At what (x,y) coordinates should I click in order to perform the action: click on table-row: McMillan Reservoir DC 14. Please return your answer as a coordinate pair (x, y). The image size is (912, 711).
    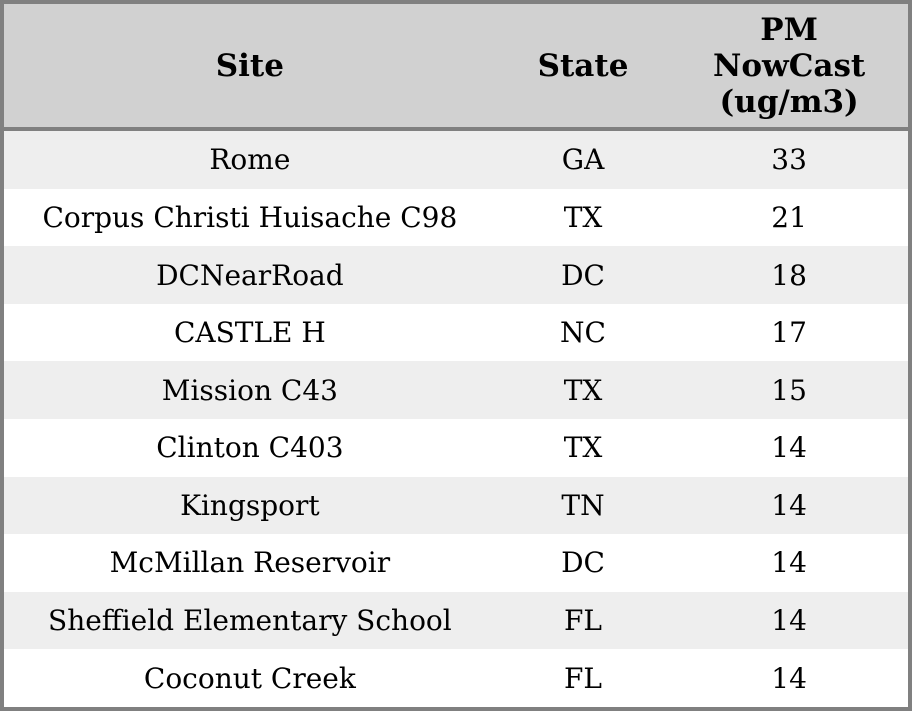
    Looking at the image, I should click on (456, 563).